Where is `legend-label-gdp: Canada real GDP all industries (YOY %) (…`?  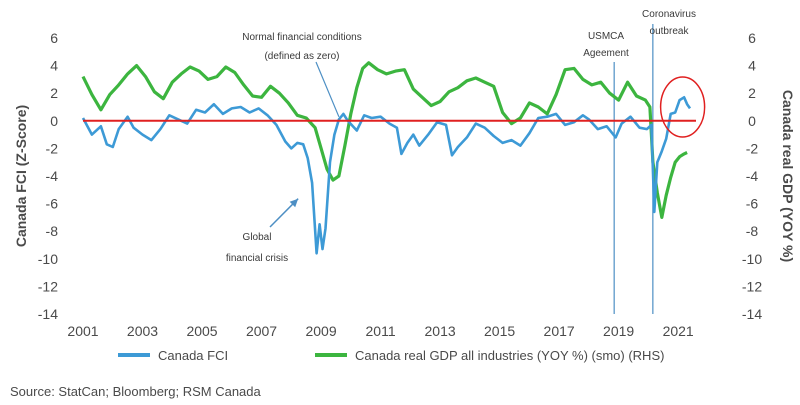 legend-label-gdp: Canada real GDP all industries (YOY %) (… is located at coordinates (509, 355).